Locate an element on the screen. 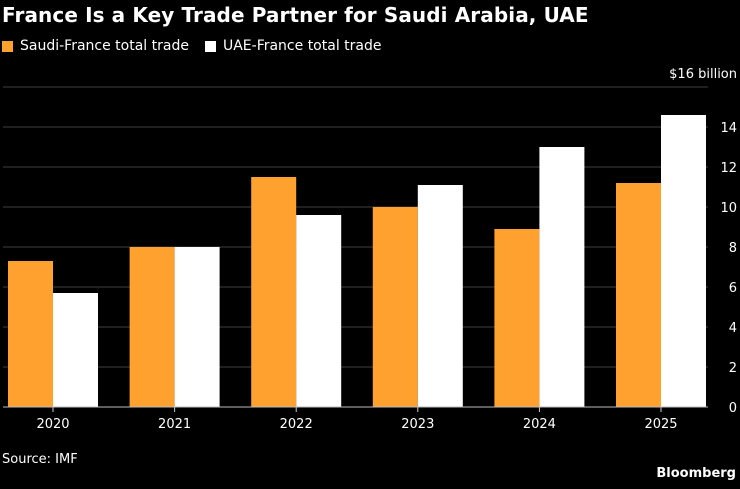  legend-swatch-uae is located at coordinates (210, 46).